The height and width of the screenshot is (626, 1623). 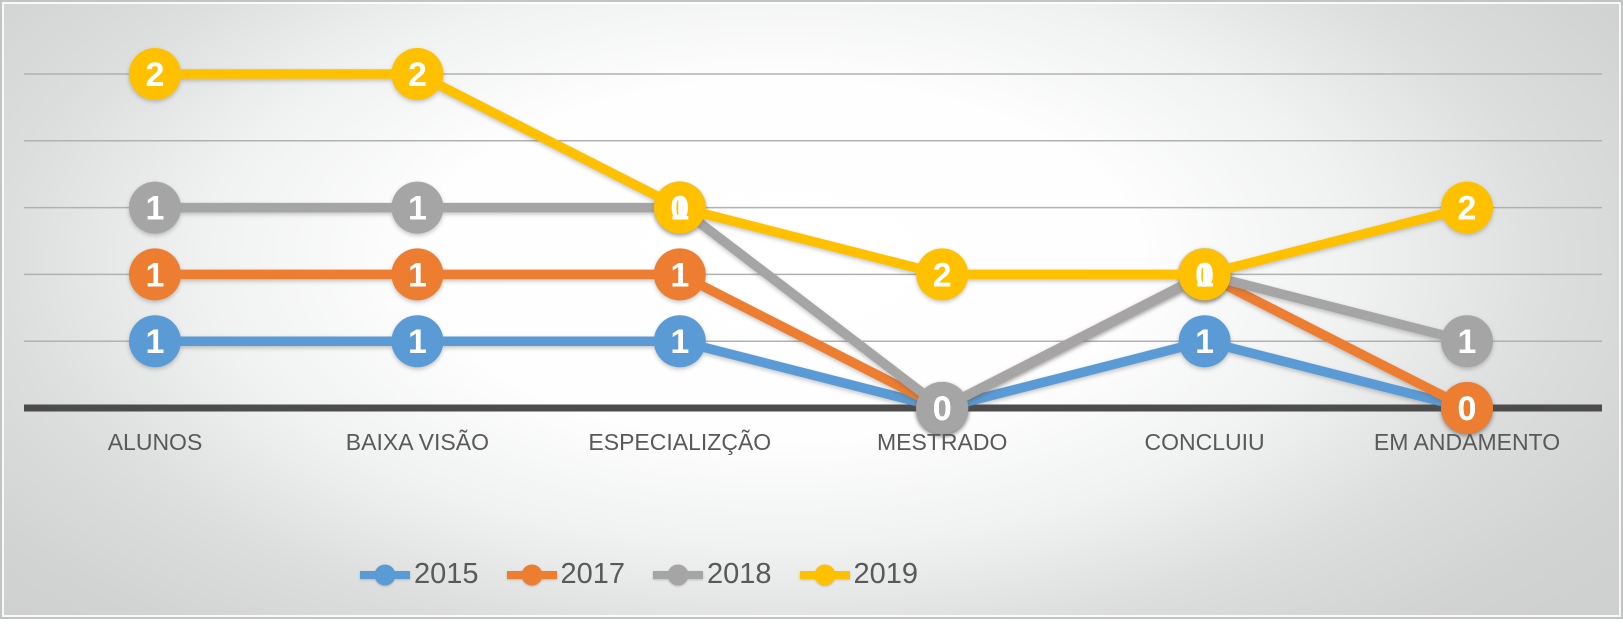 What do you see at coordinates (739, 574) in the screenshot?
I see `legend-label: 2018` at bounding box center [739, 574].